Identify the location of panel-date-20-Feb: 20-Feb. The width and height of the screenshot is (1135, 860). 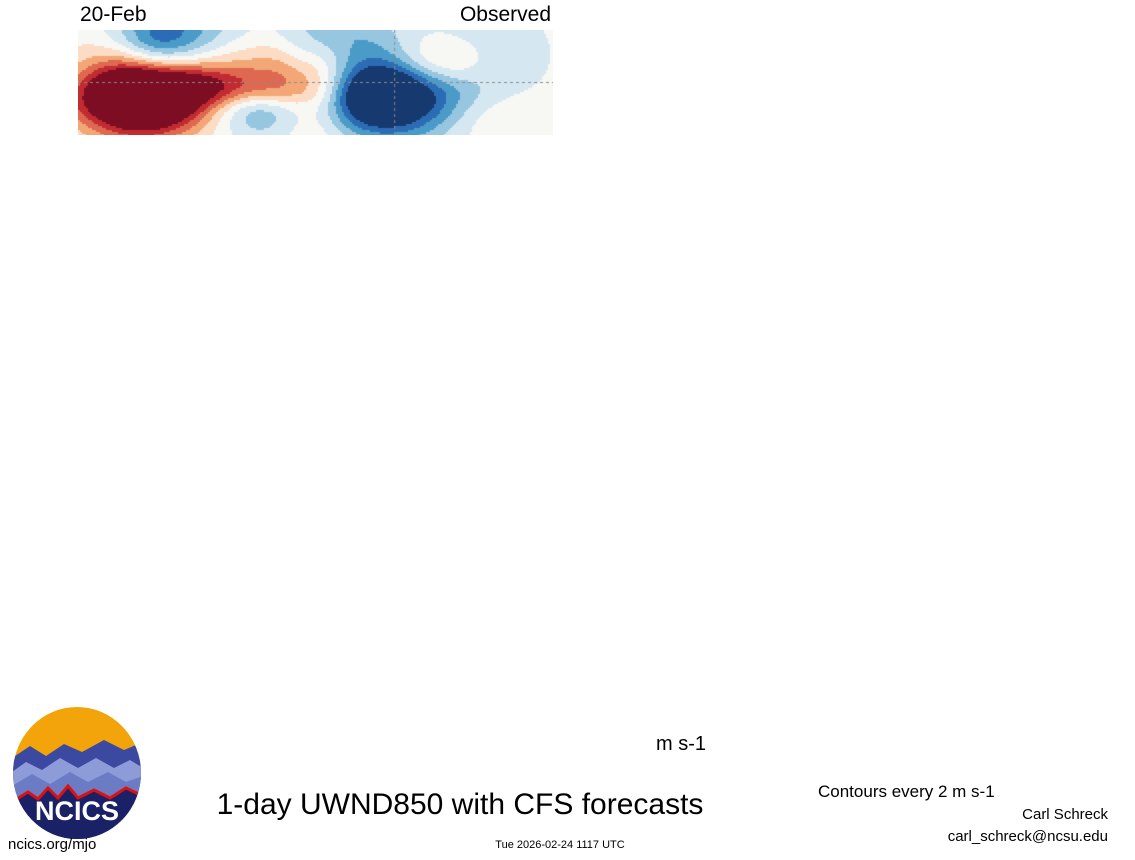
(113, 14).